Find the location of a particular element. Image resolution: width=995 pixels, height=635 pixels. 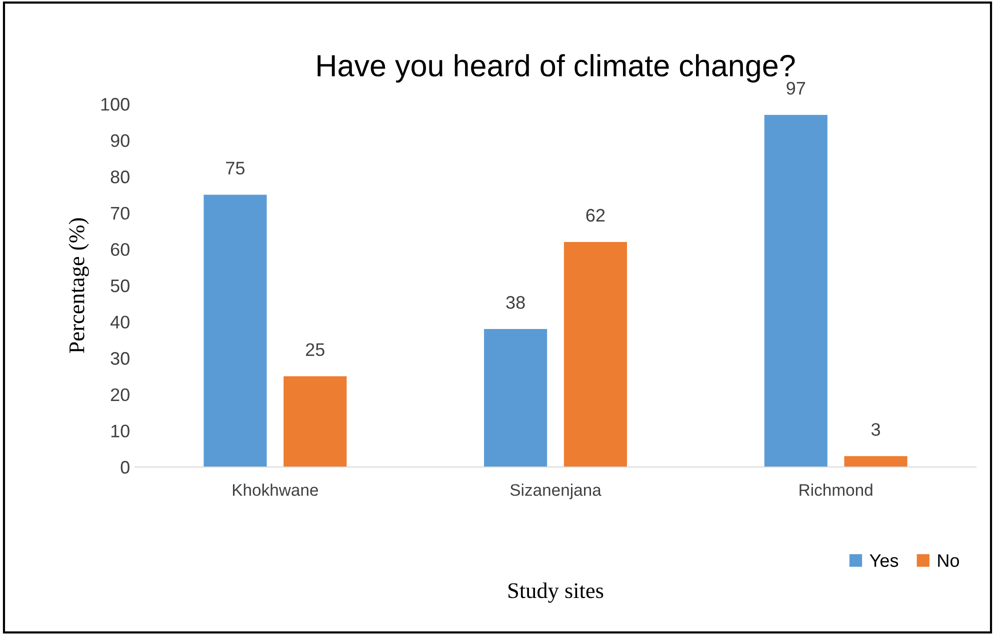

data-label: 25 is located at coordinates (315, 349).